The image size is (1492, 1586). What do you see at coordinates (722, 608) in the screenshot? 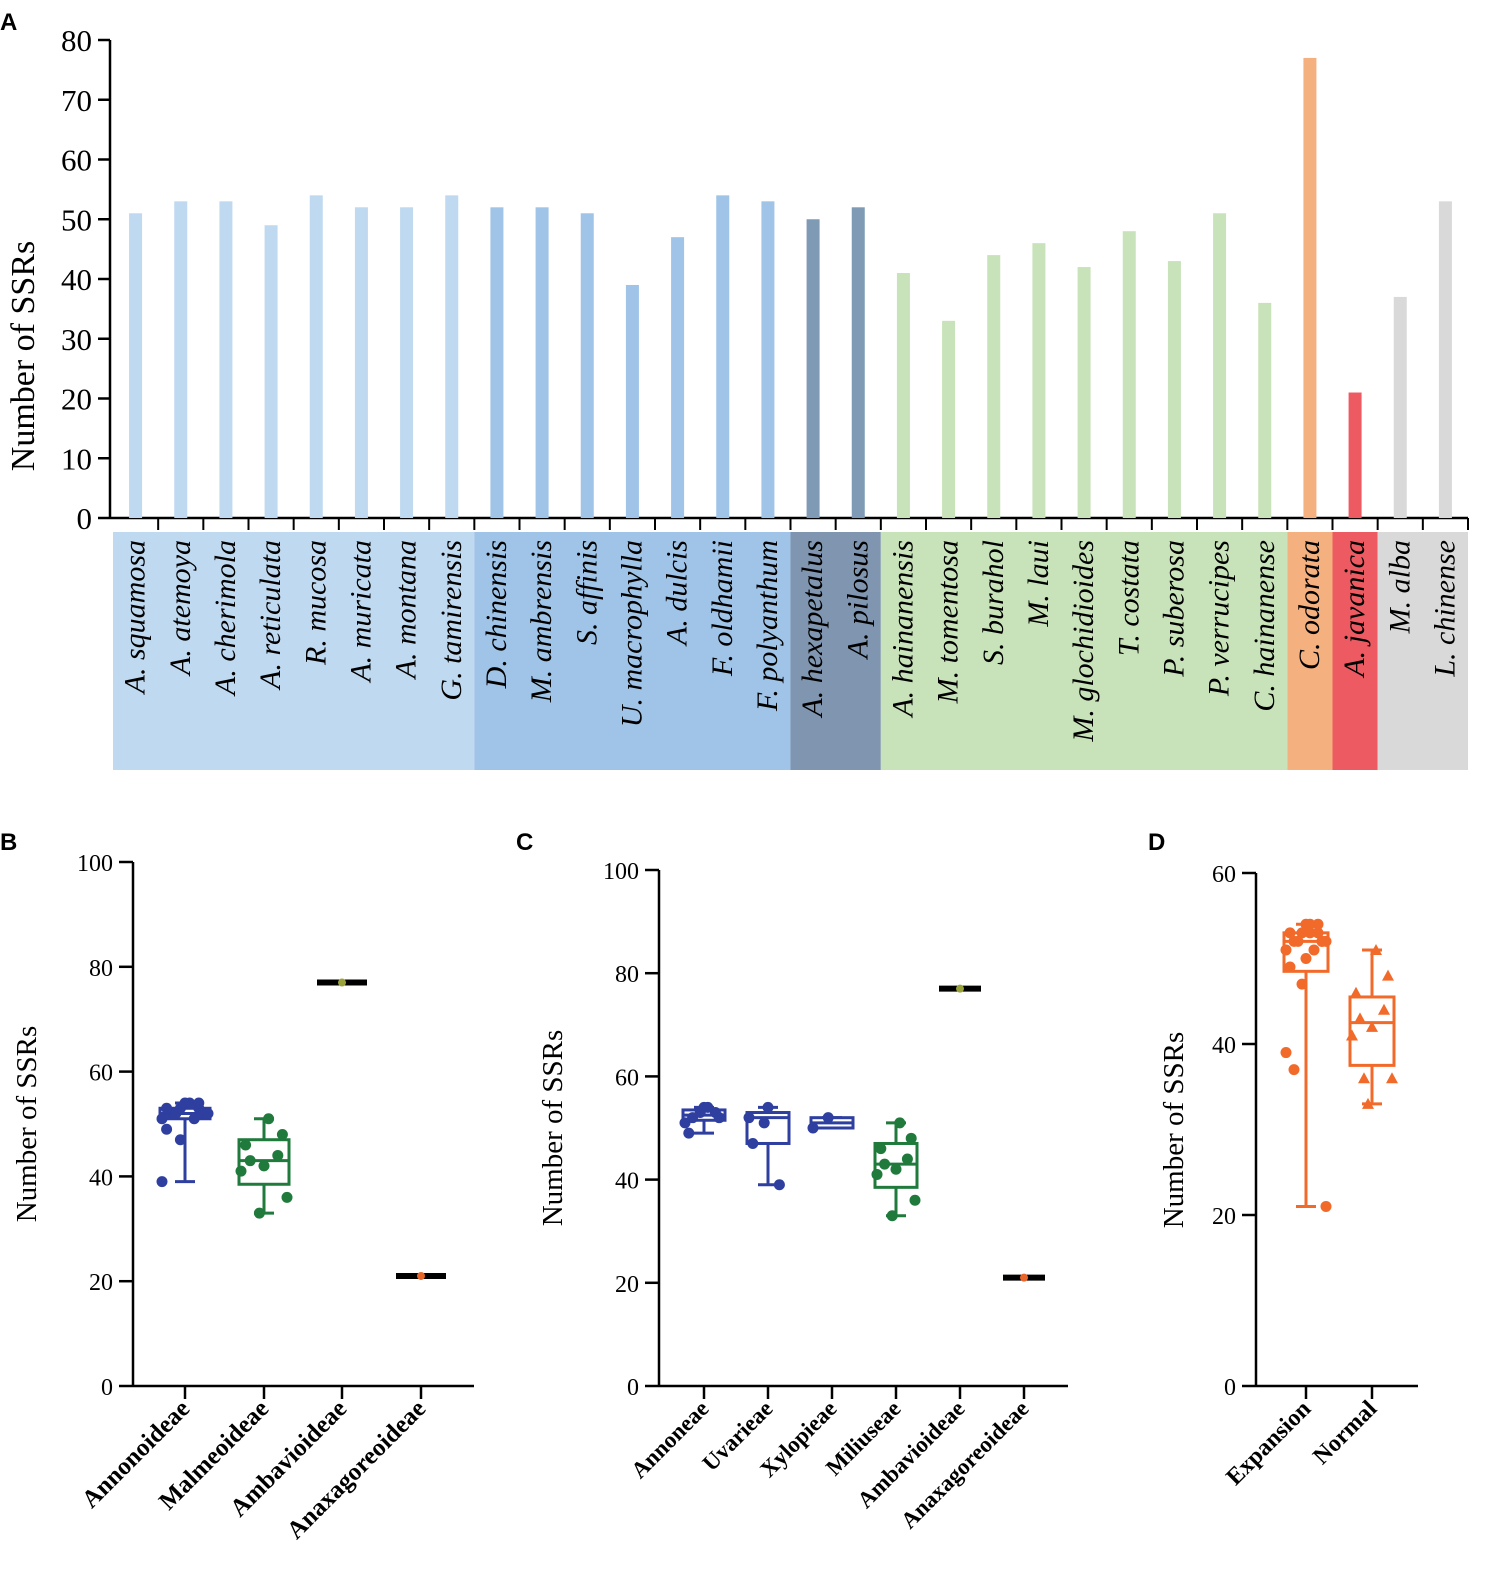
I see `category-label-13: F. oldhamii` at bounding box center [722, 608].